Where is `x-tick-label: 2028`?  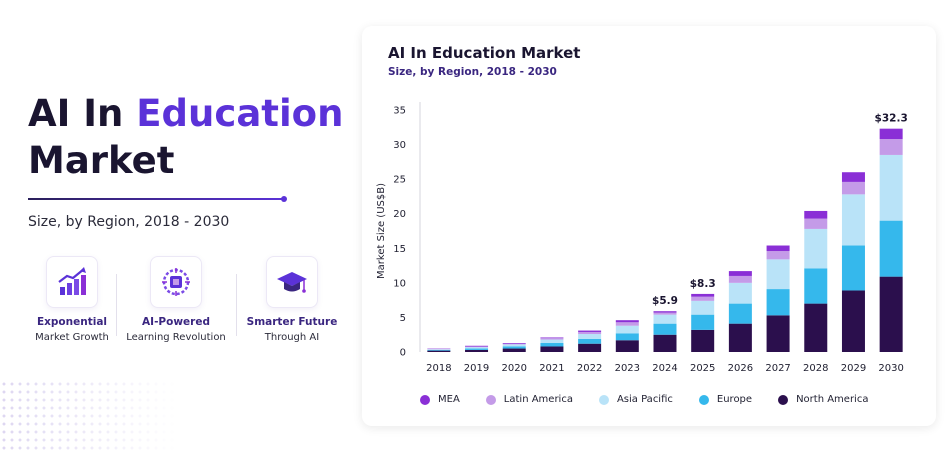
x-tick-label: 2028 is located at coordinates (815, 368).